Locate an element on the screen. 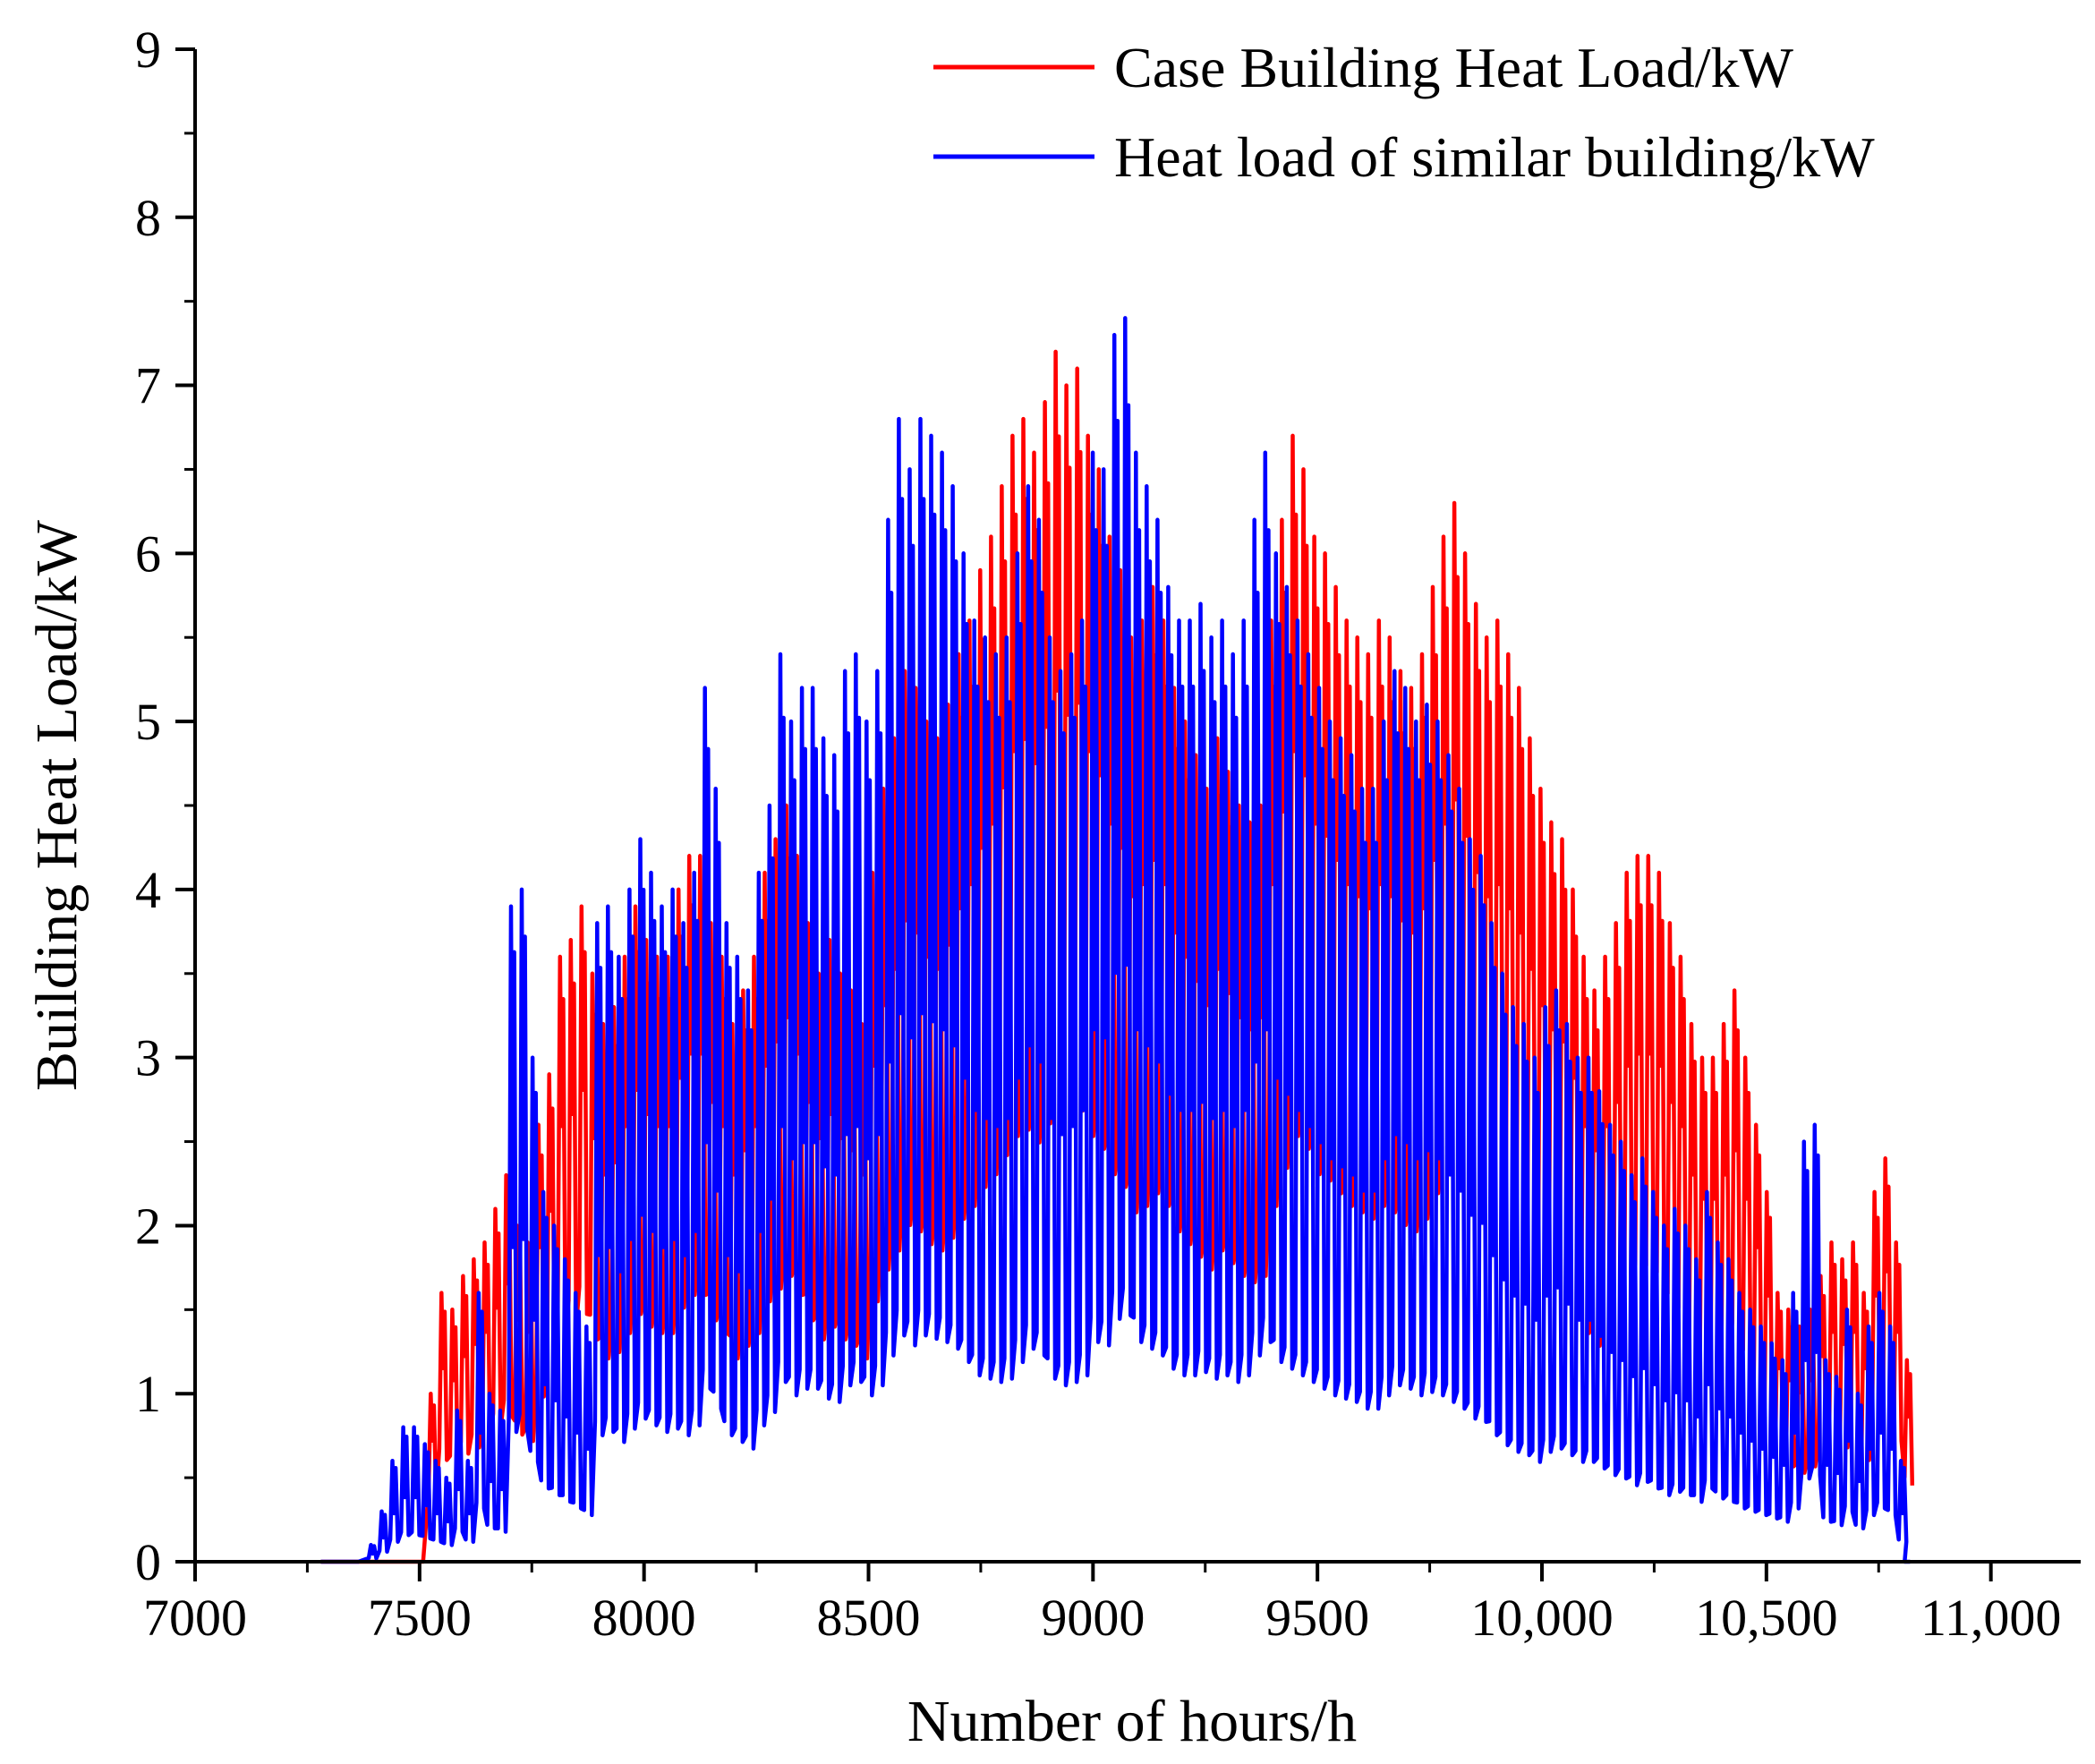 The height and width of the screenshot is (1764, 2095). y-tick-label: 0 is located at coordinates (148, 1562).